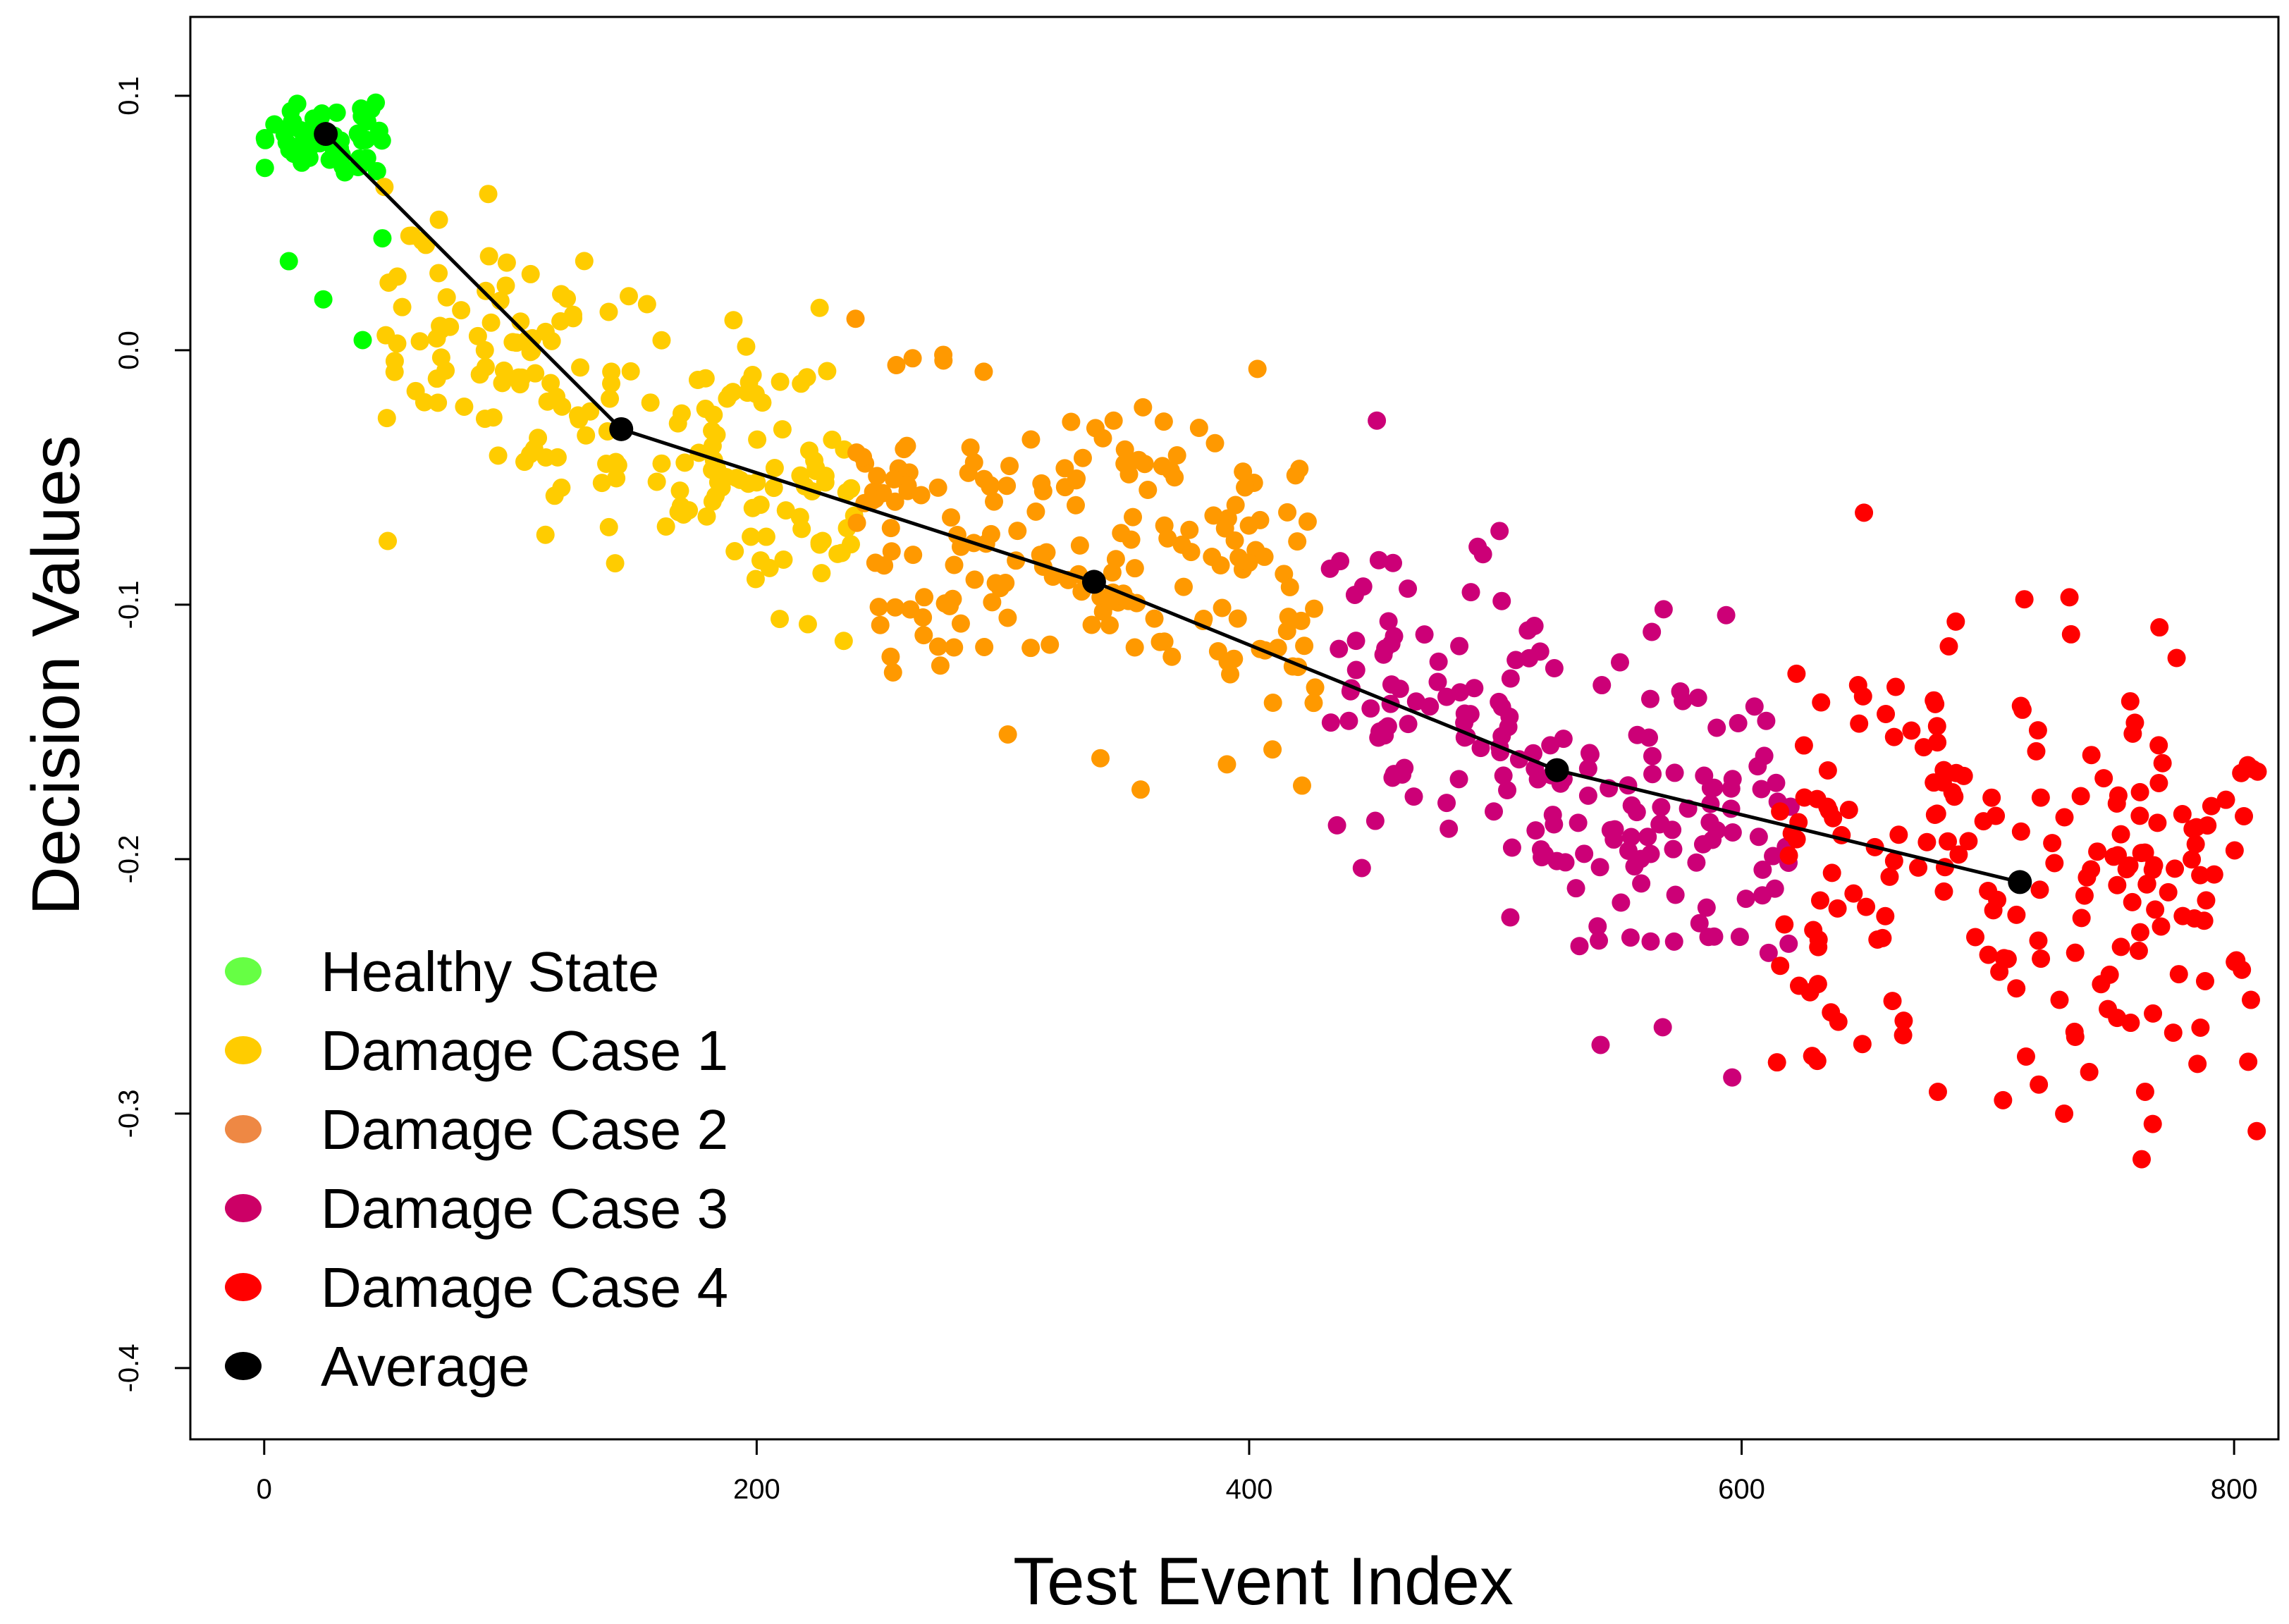 Image resolution: width=2289 pixels, height=1624 pixels. I want to click on legend-item: Damage Case 4, so click(476, 1288).